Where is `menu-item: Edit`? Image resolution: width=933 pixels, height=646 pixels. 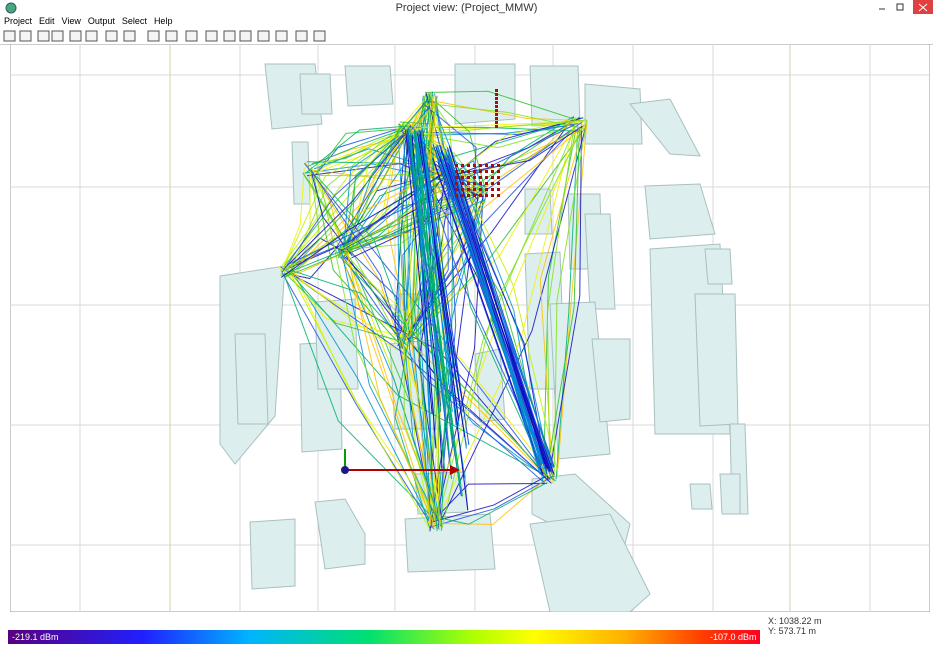
menu-item: Edit is located at coordinates (47, 21).